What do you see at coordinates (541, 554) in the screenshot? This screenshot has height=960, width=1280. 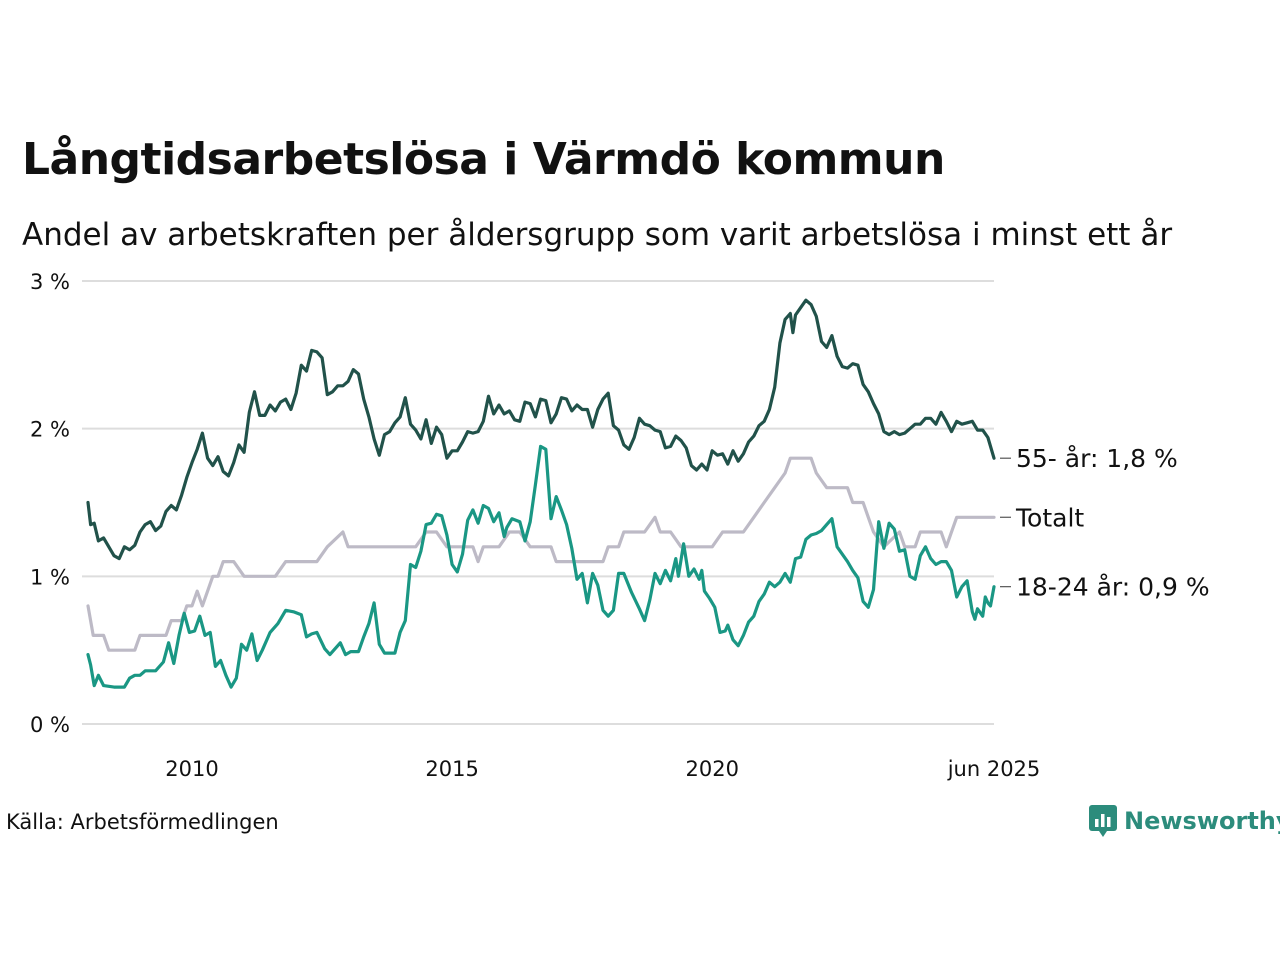 I see `series-line` at bounding box center [541, 554].